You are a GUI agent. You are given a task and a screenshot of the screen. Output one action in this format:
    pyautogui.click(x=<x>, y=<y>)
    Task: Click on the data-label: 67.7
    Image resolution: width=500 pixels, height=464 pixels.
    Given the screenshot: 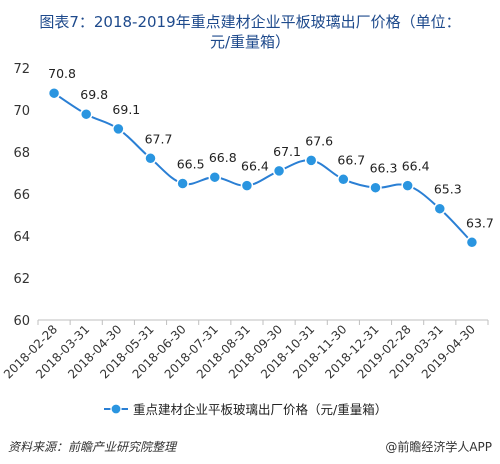 What is the action you would take?
    pyautogui.click(x=159, y=138)
    